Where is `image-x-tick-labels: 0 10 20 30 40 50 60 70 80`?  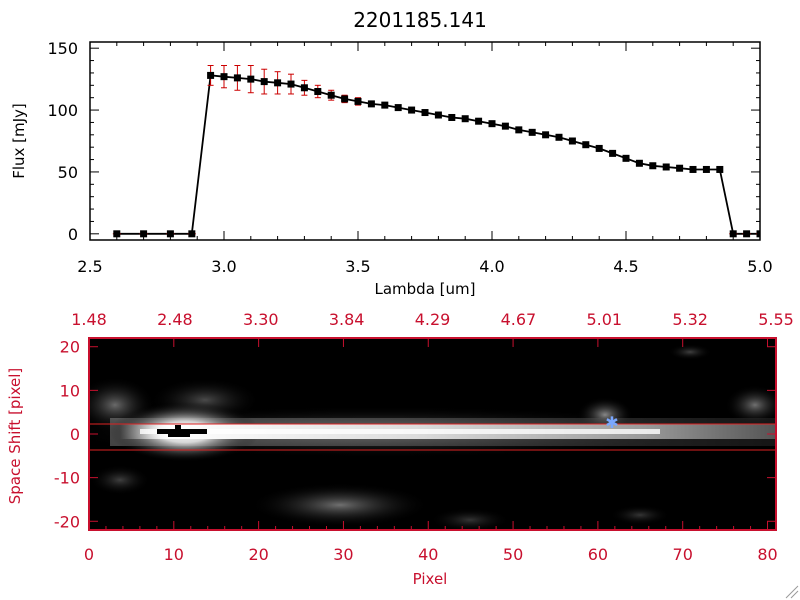
image-x-tick-labels: 0 10 20 30 40 50 60 70 80 is located at coordinates (431, 554).